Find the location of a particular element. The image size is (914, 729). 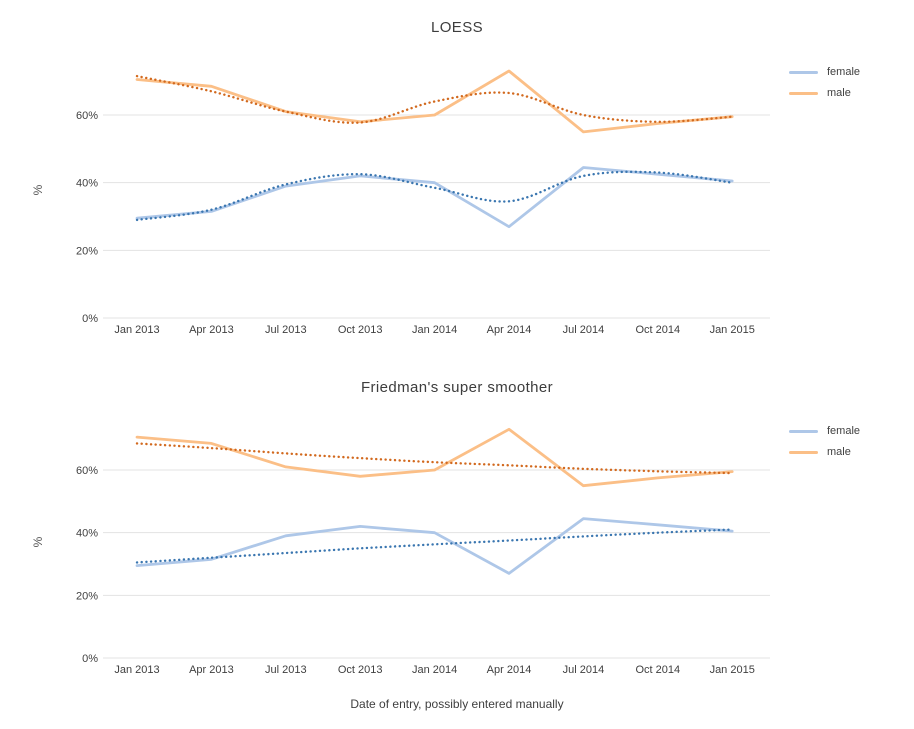

chart-title-super-smoother: Friedman's super smoother is located at coordinates (457, 387).